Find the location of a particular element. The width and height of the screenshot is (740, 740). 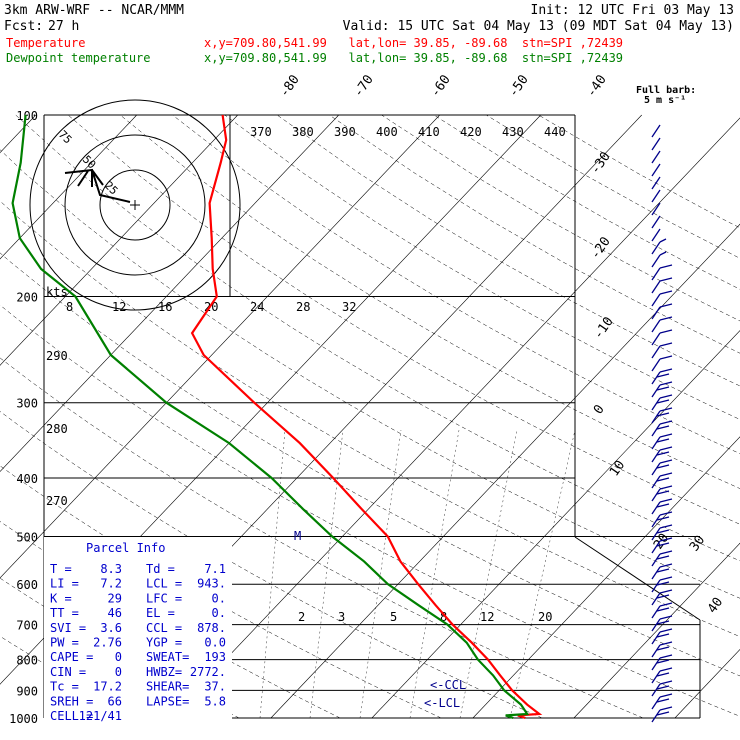

pressure-tick-label: 900 is located at coordinates (27, 691).